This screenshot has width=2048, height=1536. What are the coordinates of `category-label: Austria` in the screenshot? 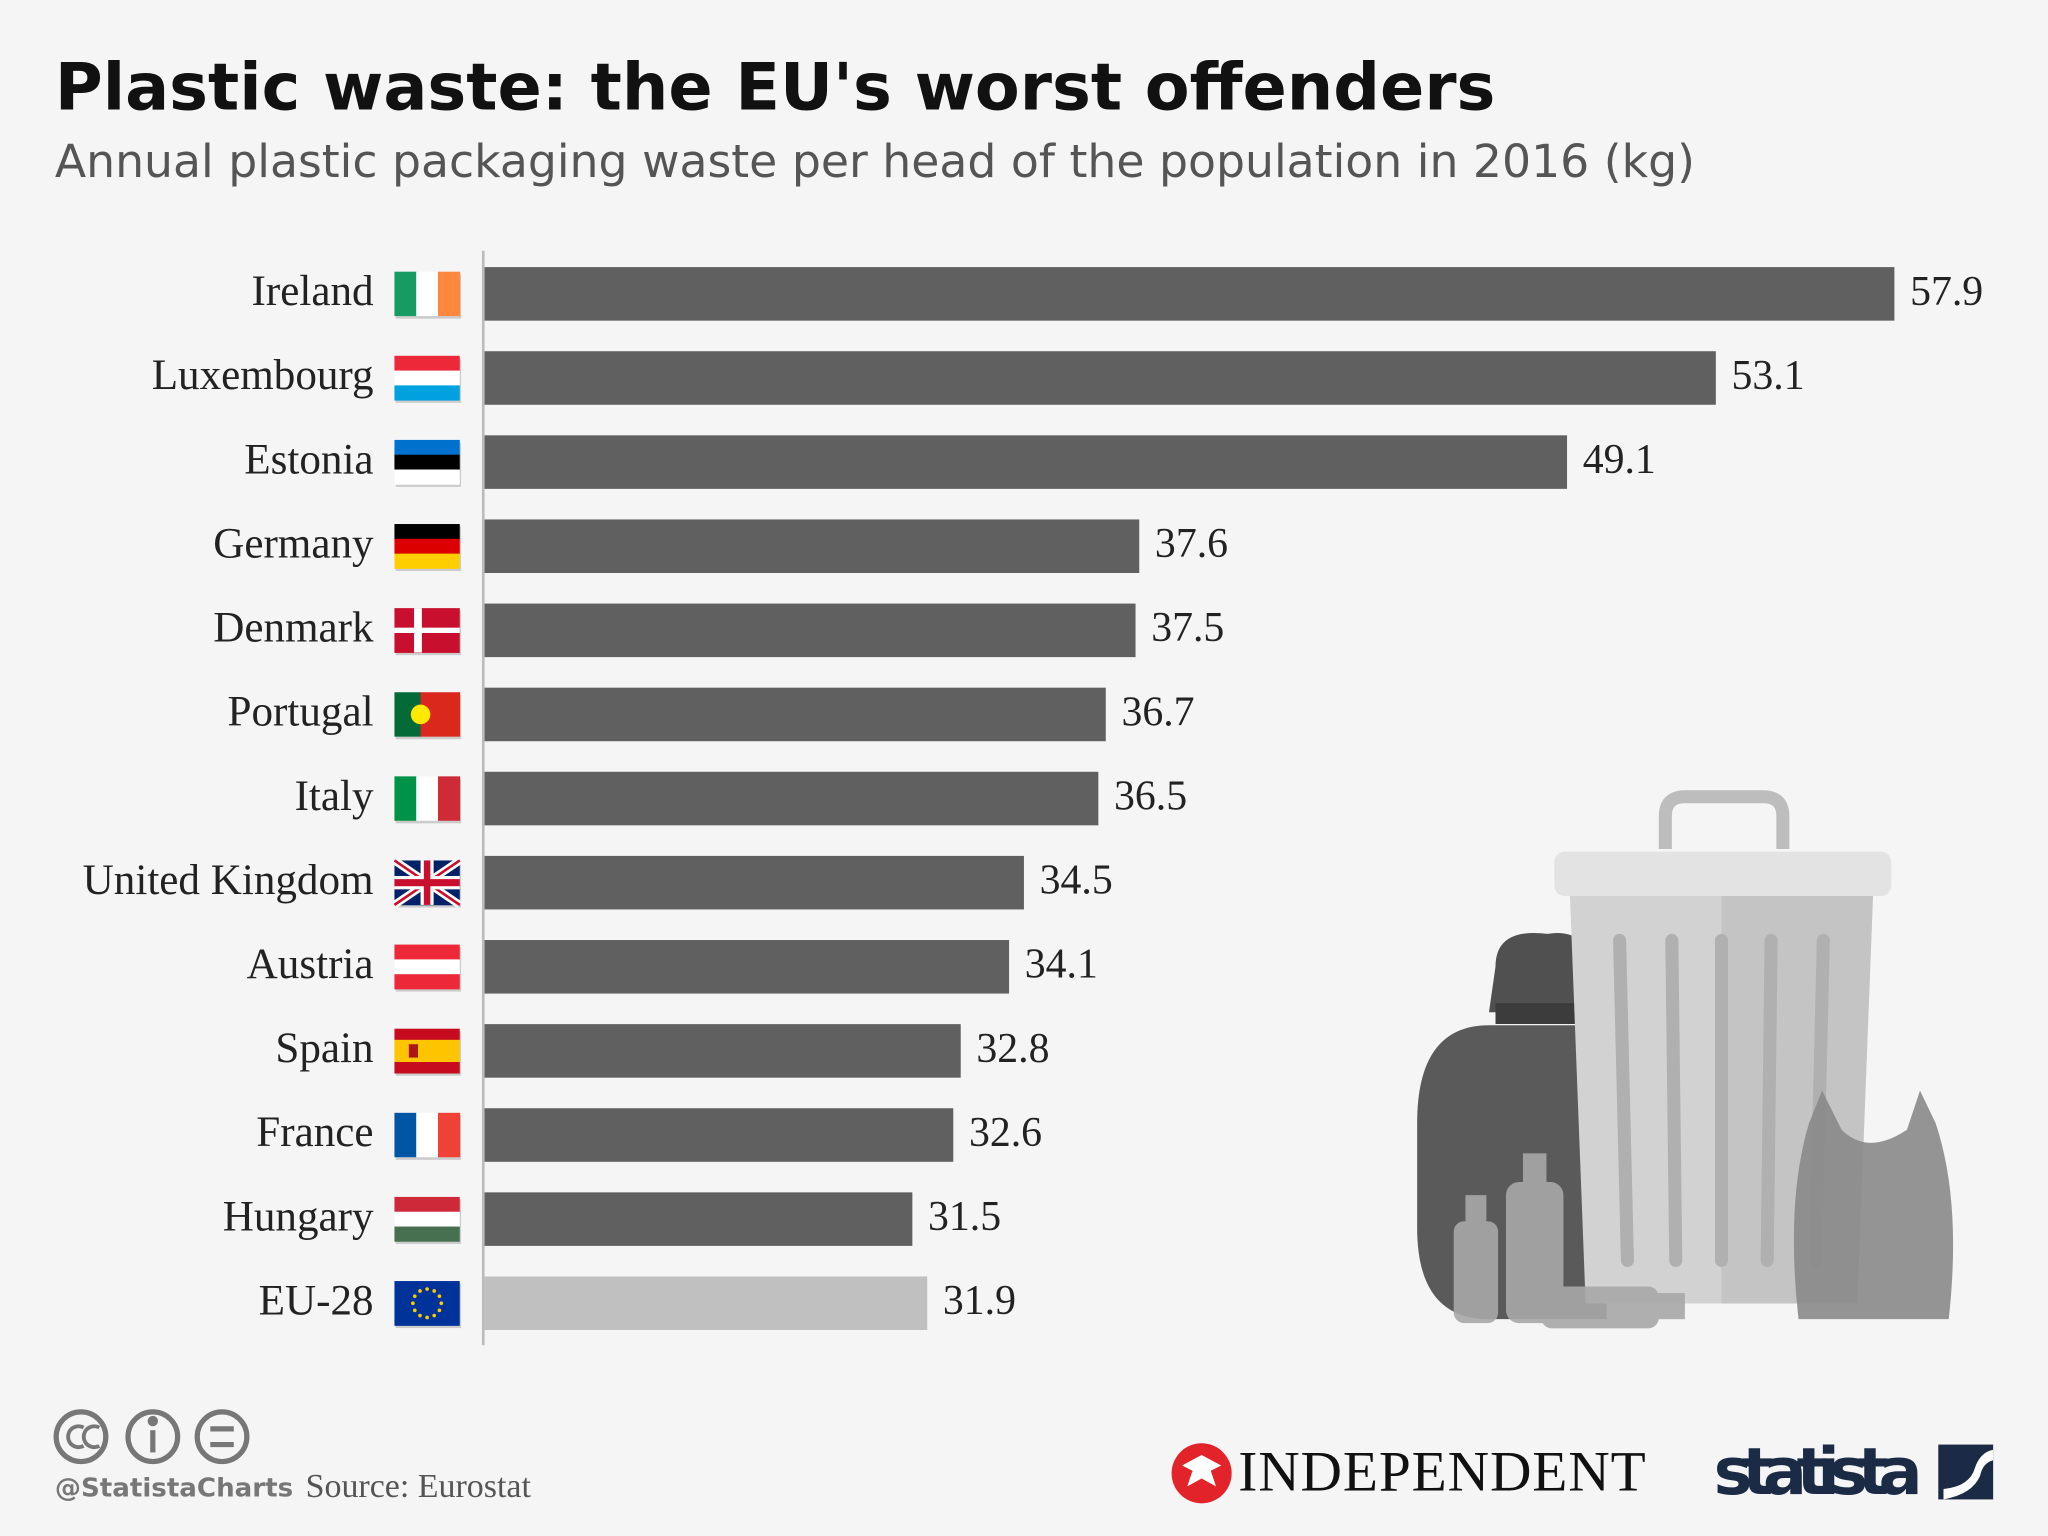 It's located at (310, 964).